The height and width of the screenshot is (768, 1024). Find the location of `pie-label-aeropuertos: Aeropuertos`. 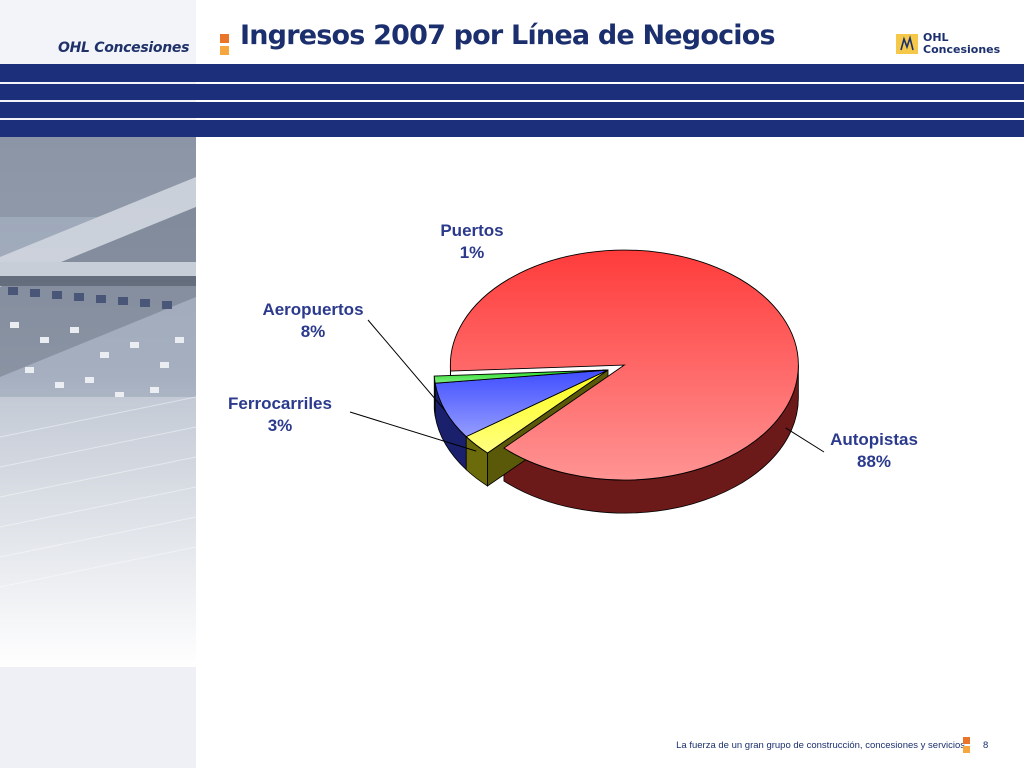

pie-label-aeropuertos: Aeropuertos is located at coordinates (312, 309).